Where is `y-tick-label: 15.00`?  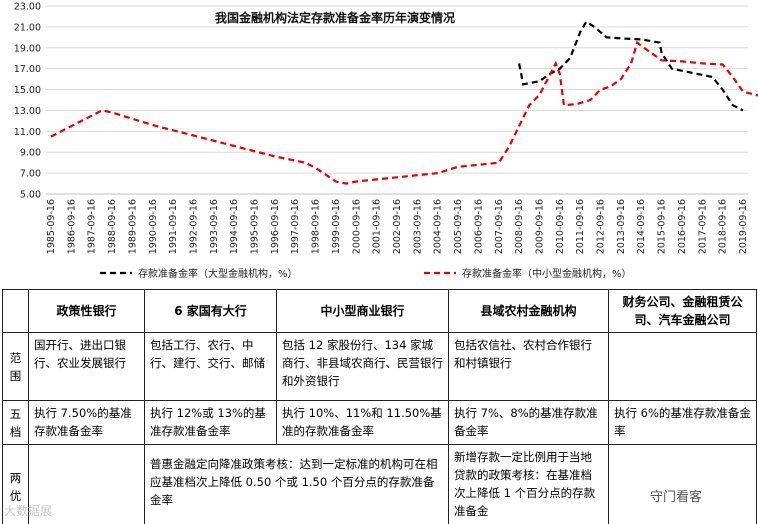
y-tick-label: 15.00 is located at coordinates (27, 90).